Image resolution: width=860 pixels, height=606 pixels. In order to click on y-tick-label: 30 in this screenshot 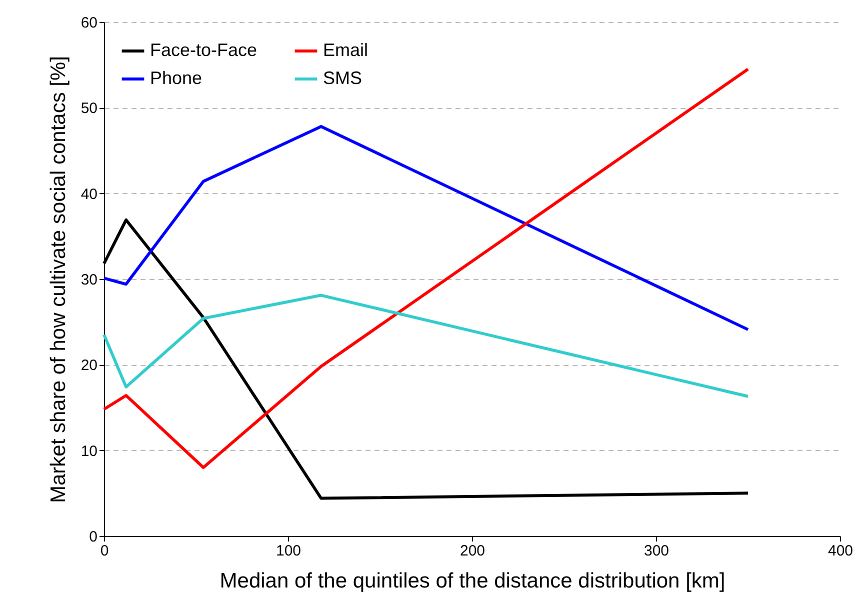, I will do `click(89, 280)`.